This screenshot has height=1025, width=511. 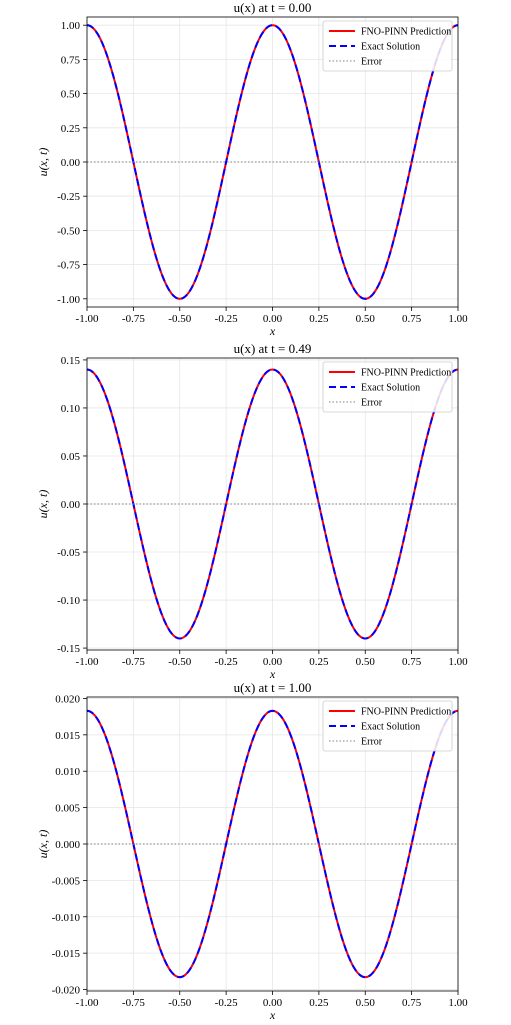 What do you see at coordinates (71, 409) in the screenshot?
I see `y-tick-label: 0.10` at bounding box center [71, 409].